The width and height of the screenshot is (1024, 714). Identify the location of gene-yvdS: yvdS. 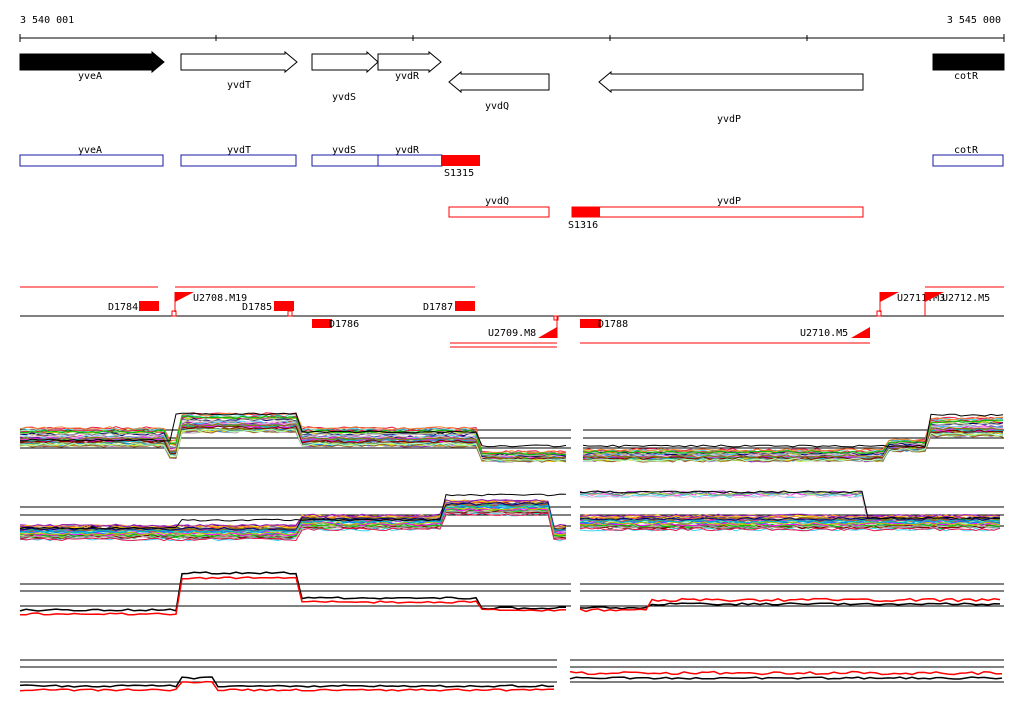
(345, 76).